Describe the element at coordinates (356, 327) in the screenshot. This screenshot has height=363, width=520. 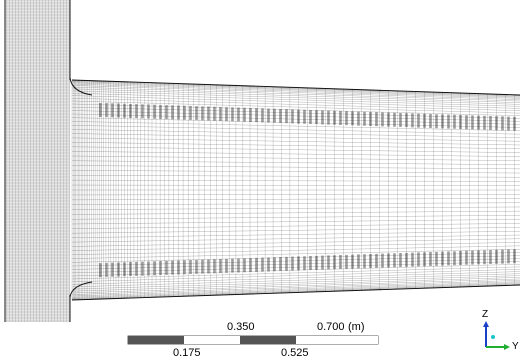
I see `scale-unit-label: (m)` at that location.